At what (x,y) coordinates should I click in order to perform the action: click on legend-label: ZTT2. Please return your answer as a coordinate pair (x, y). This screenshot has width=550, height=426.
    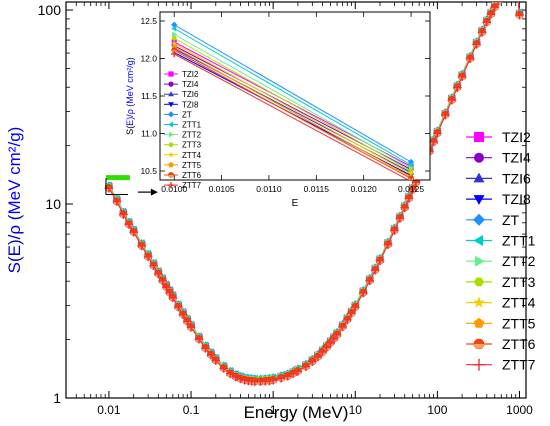
    Looking at the image, I should click on (519, 261).